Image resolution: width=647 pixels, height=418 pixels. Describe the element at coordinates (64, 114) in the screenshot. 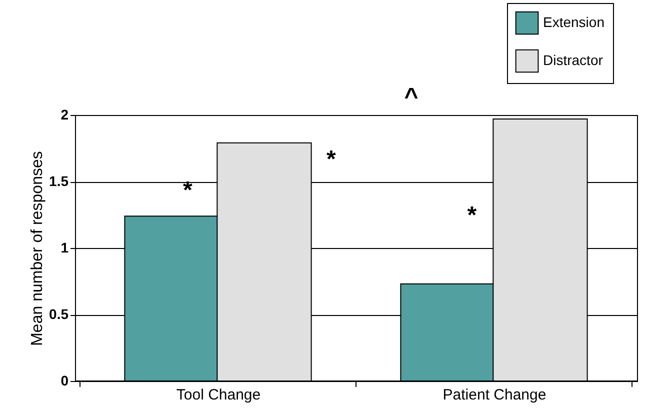

I see `y-tick-label: 2` at that location.